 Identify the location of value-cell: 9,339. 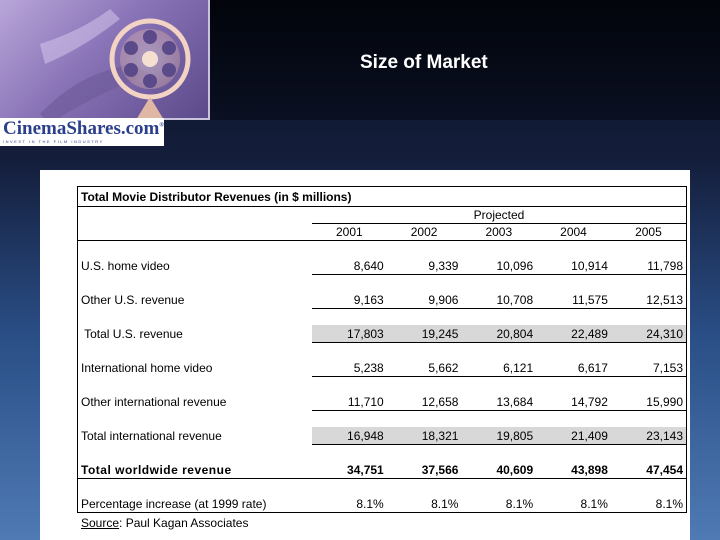
(424, 266).